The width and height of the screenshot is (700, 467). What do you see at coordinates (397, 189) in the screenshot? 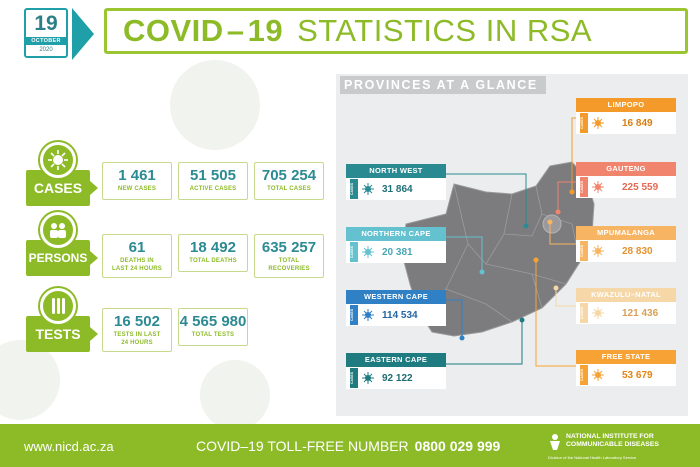
I see `province-value: 31 864` at bounding box center [397, 189].